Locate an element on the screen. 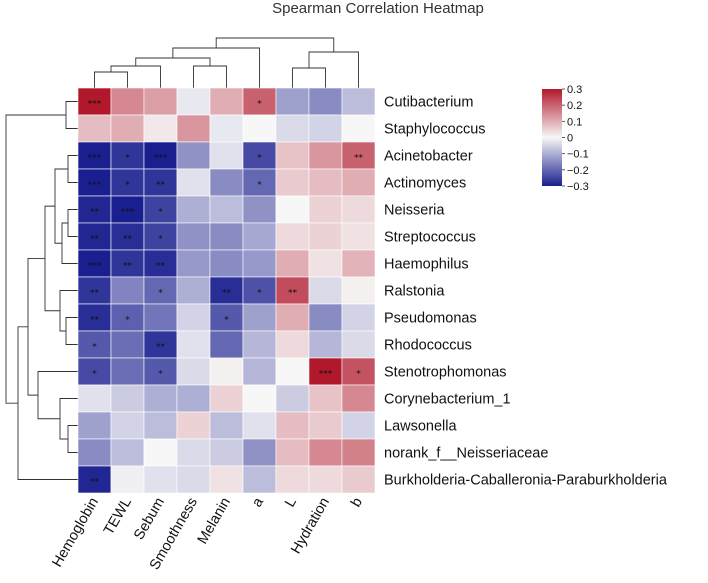 The width and height of the screenshot is (708, 583). row-label: Pseudomonas is located at coordinates (430, 319).